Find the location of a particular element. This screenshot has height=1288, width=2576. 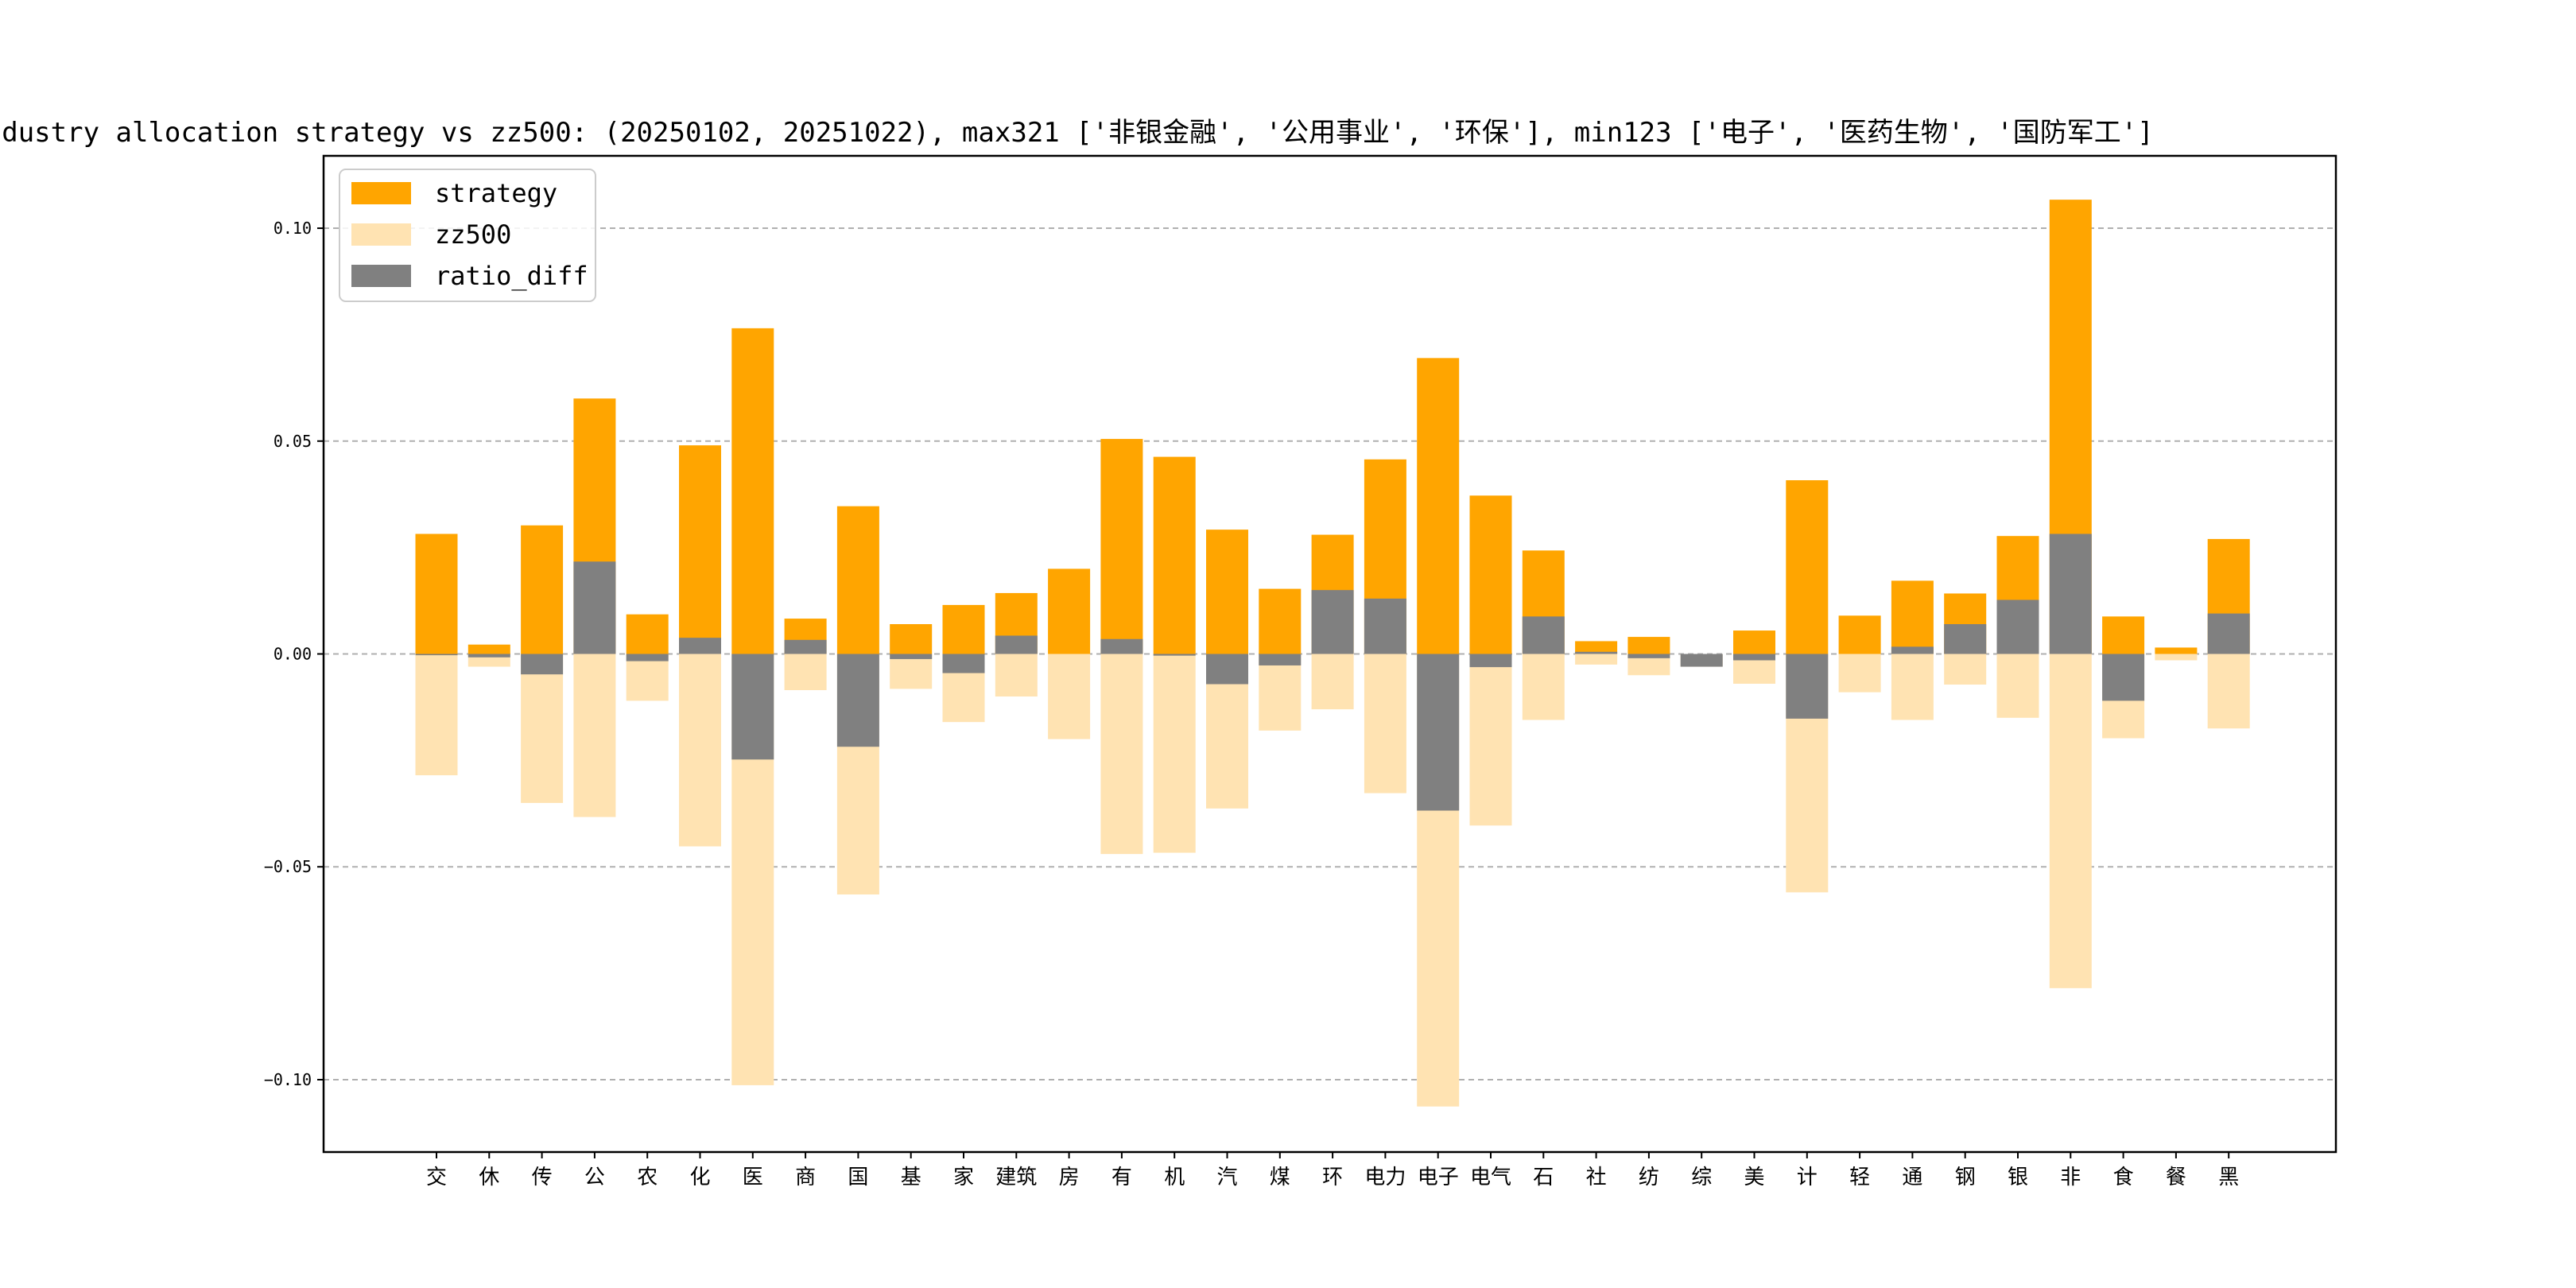

x-tick-label: 建筑 is located at coordinates (1016, 1177).